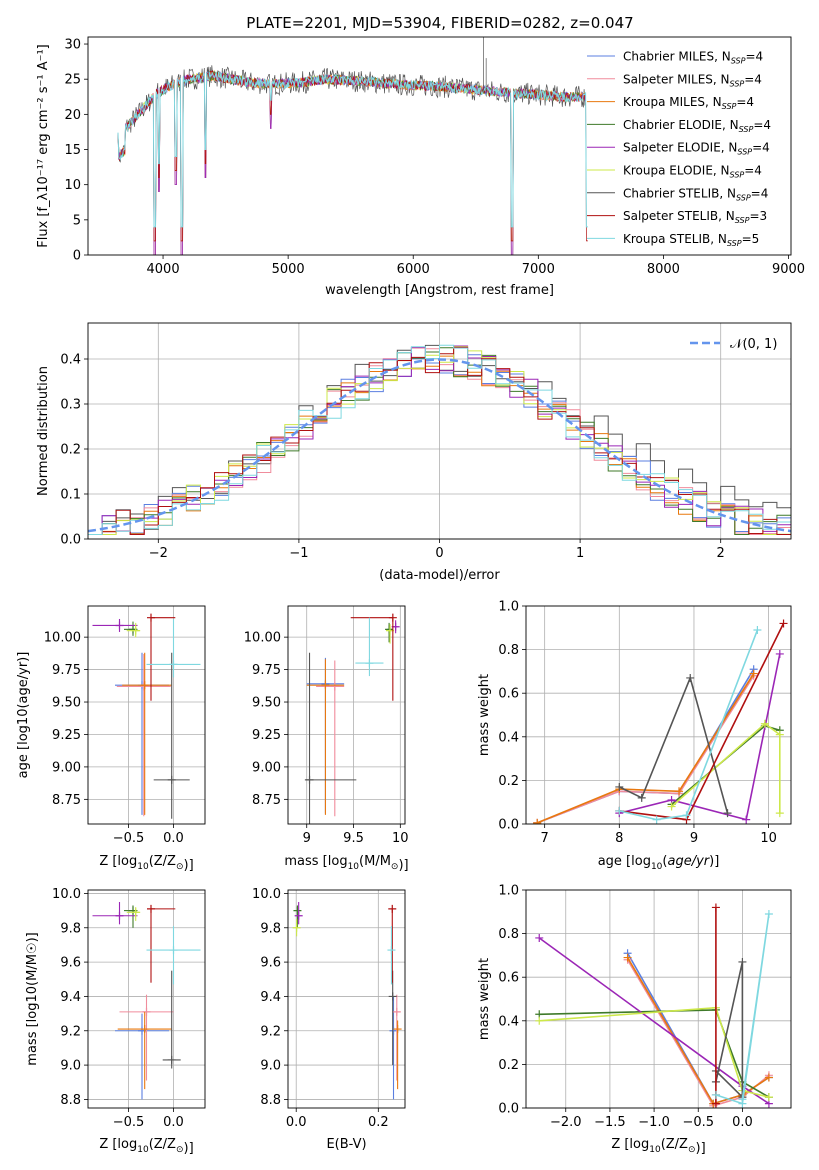 Image resolution: width=819 pixels, height=1170 pixels. Describe the element at coordinates (375, 861) in the screenshot. I see `axis-label-part: (M/M` at that location.